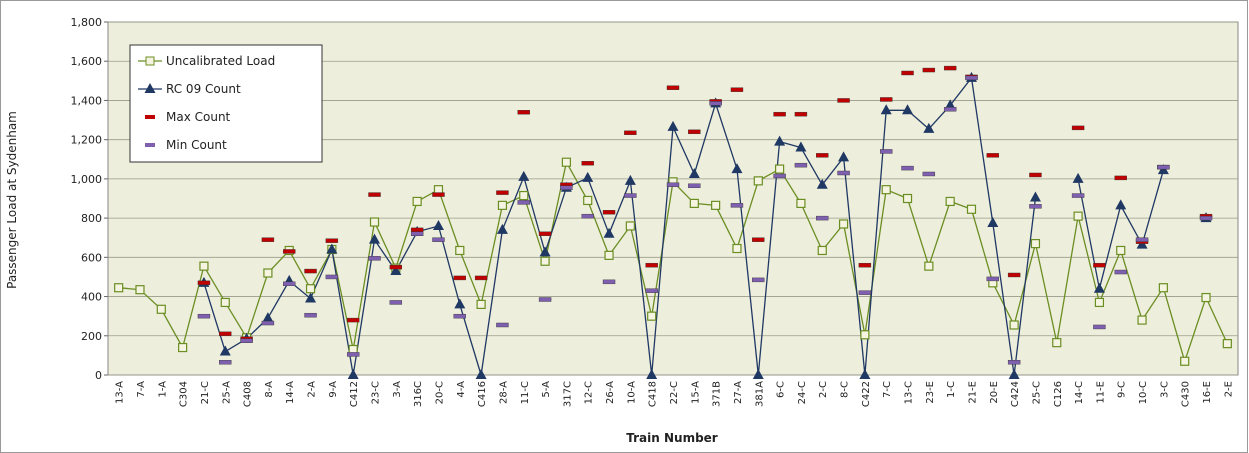 The height and width of the screenshot is (453, 1249). What do you see at coordinates (397, 389) in the screenshot?
I see `x-tick-label: 3-A` at bounding box center [397, 389].